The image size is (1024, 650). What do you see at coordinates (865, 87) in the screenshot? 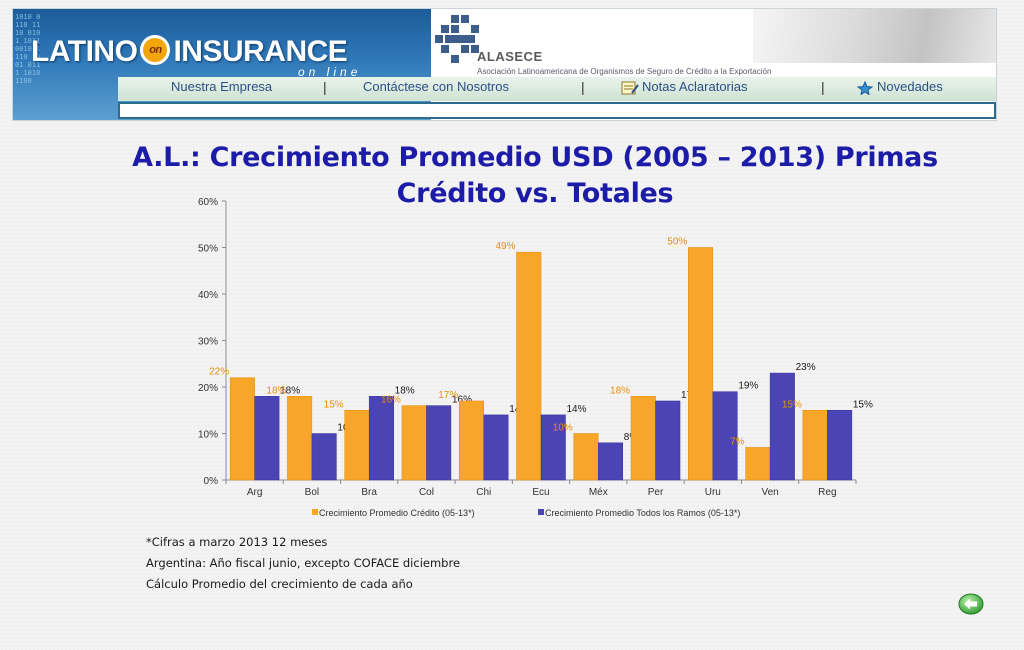
I see `star-icon` at bounding box center [865, 87].